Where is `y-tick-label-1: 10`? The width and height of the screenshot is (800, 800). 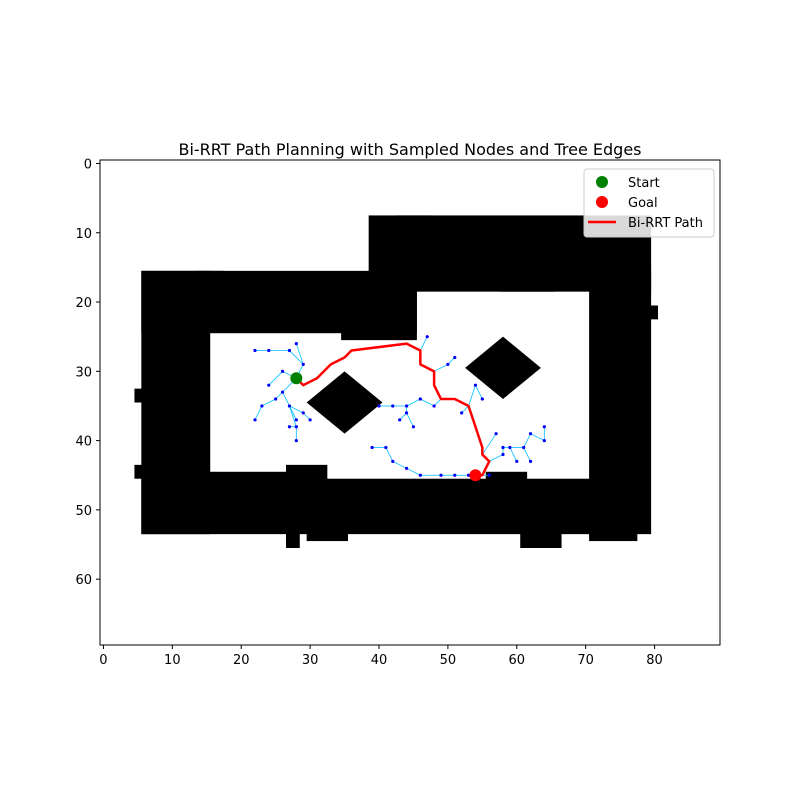
y-tick-label-1: 10 is located at coordinates (83, 234).